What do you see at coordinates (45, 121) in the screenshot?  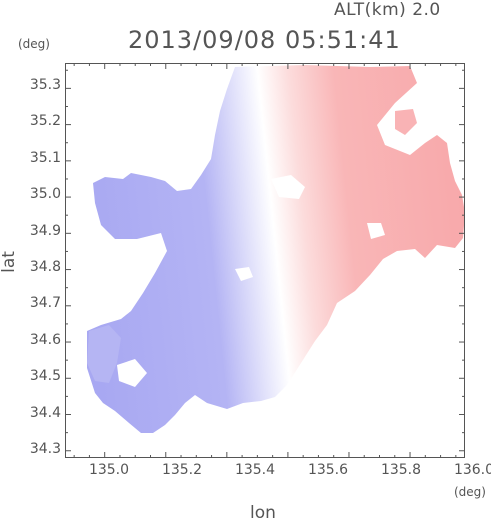 I see `y-tick-label: 35.2` at bounding box center [45, 121].